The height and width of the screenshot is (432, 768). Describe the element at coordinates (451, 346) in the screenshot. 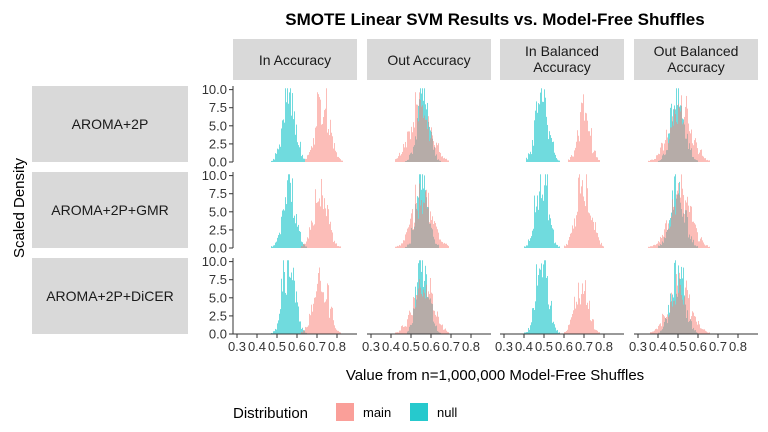

I see `x-tick-label: 0.7` at that location.